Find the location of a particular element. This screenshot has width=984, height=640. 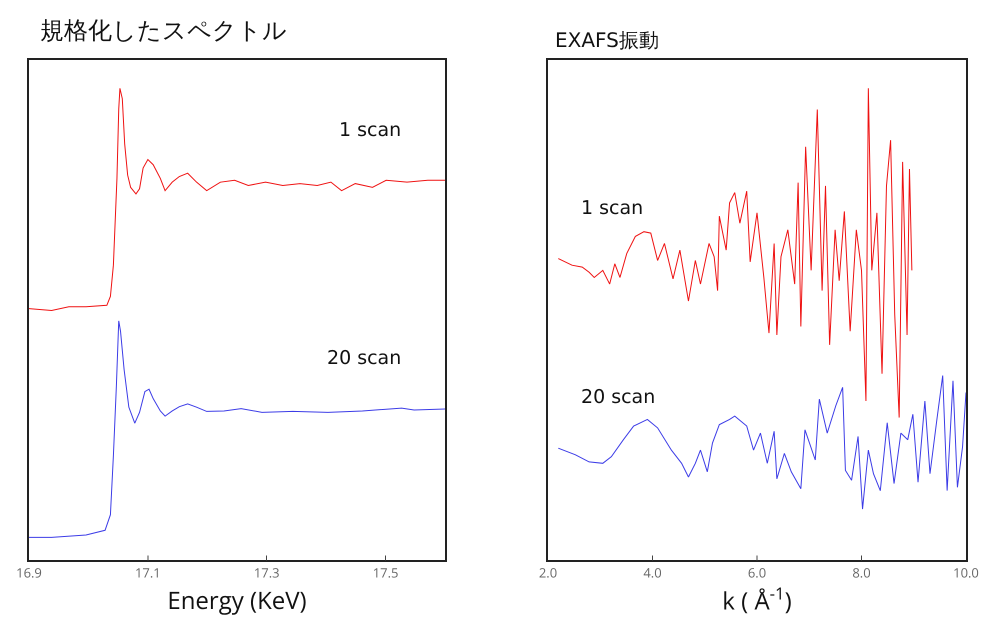

text: 20 scan is located at coordinates (364, 358).